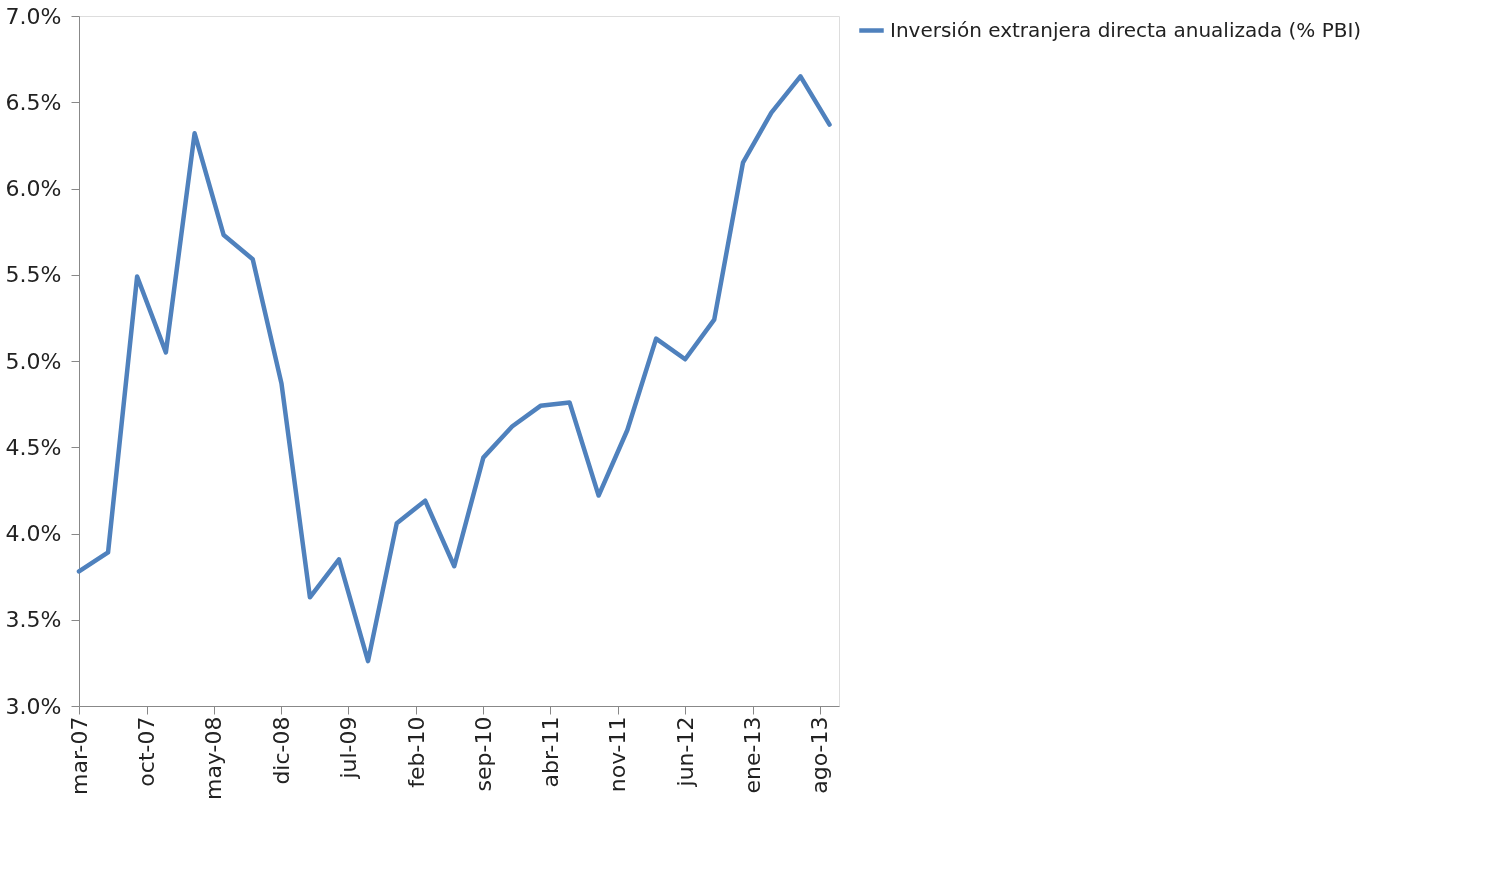  What do you see at coordinates (33, 16) in the screenshot?
I see `y-tick-label: 7.0%` at bounding box center [33, 16].